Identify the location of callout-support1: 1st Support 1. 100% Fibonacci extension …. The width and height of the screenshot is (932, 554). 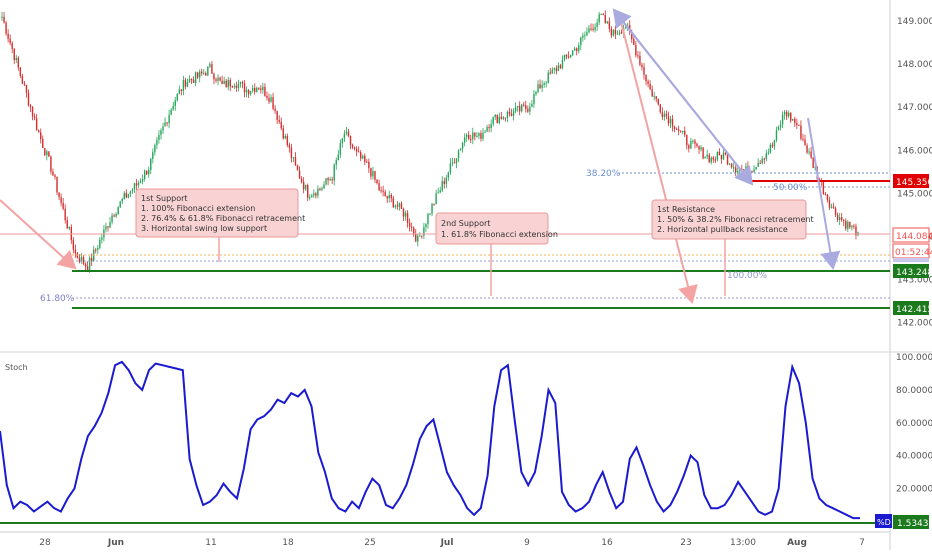
(220, 213).